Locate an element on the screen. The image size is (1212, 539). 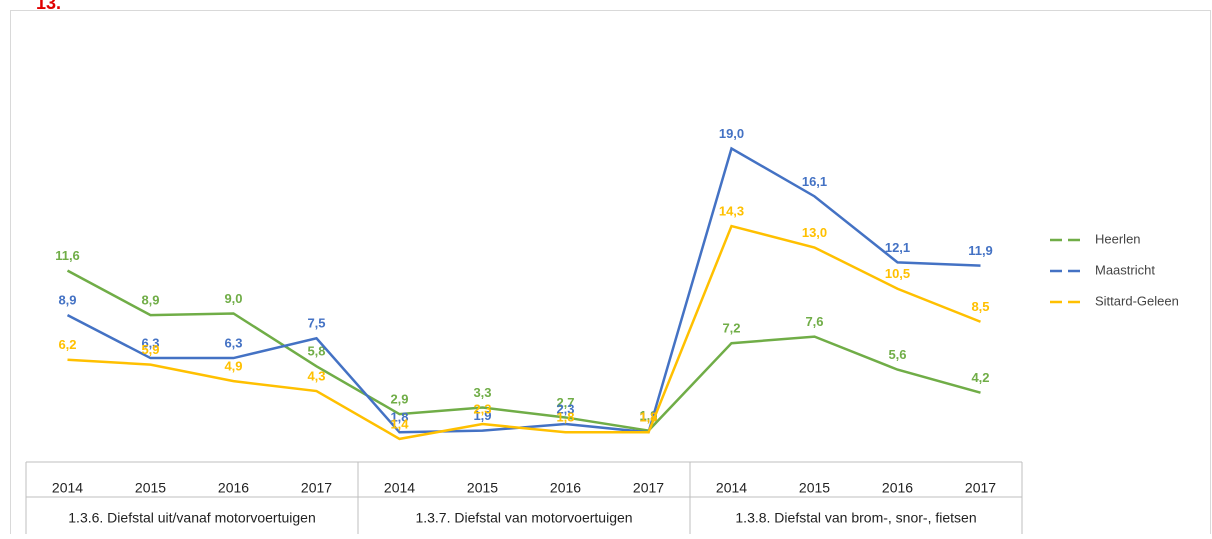
data-label: 7,5 is located at coordinates (316, 323).